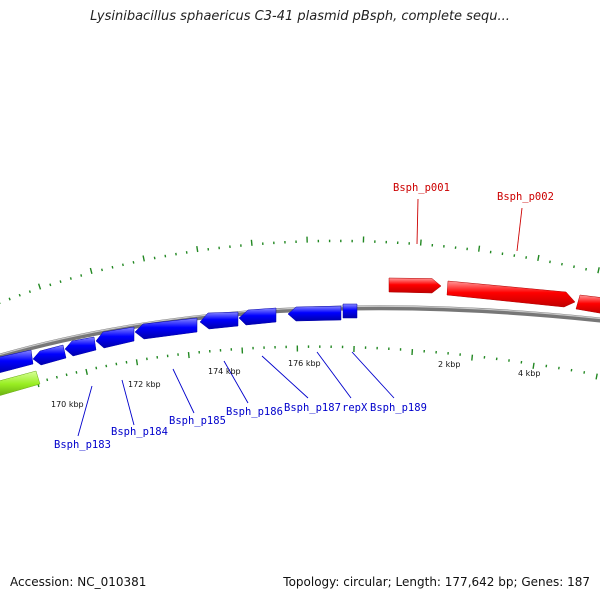 This screenshot has height=600, width=600. Describe the element at coordinates (421, 188) in the screenshot. I see `gene-label-bsph-p001: Bsph_p001` at that location.